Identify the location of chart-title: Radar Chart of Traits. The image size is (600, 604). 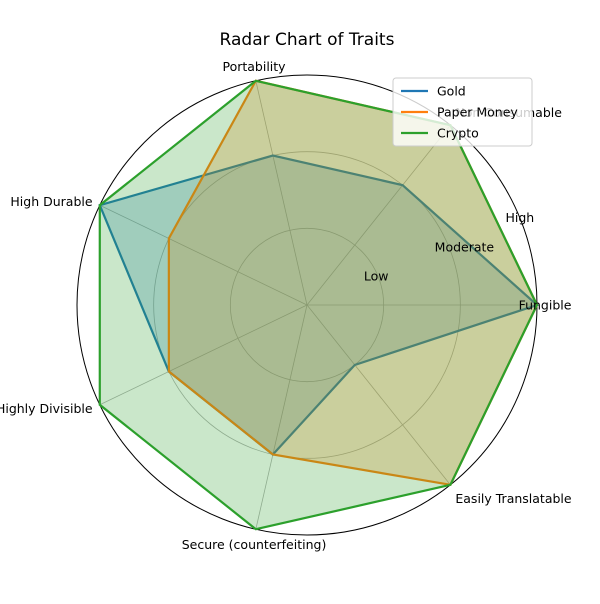
(307, 40).